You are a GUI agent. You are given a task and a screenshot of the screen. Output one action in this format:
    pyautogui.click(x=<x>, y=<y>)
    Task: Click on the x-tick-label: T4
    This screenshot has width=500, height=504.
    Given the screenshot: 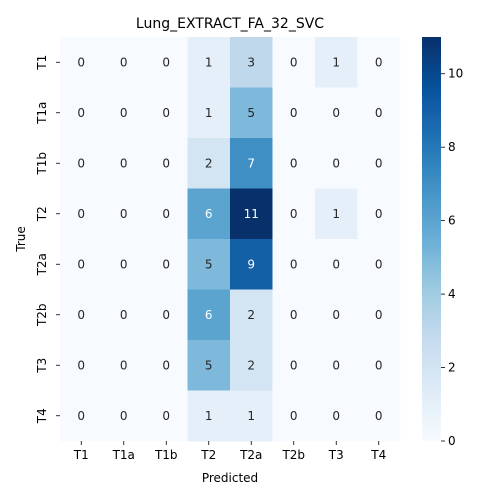 What is the action you would take?
    pyautogui.click(x=378, y=455)
    